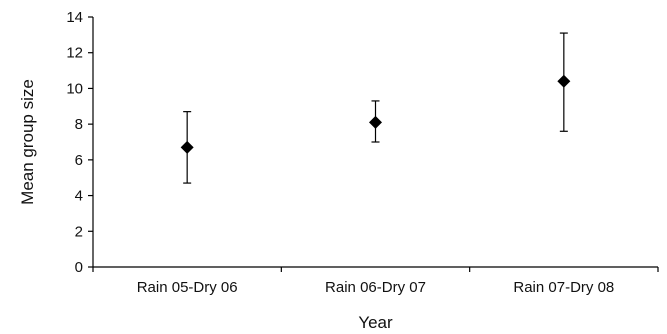  What do you see at coordinates (375, 287) in the screenshot?
I see `x-tick-label: Rain 06-Dry 07` at bounding box center [375, 287].